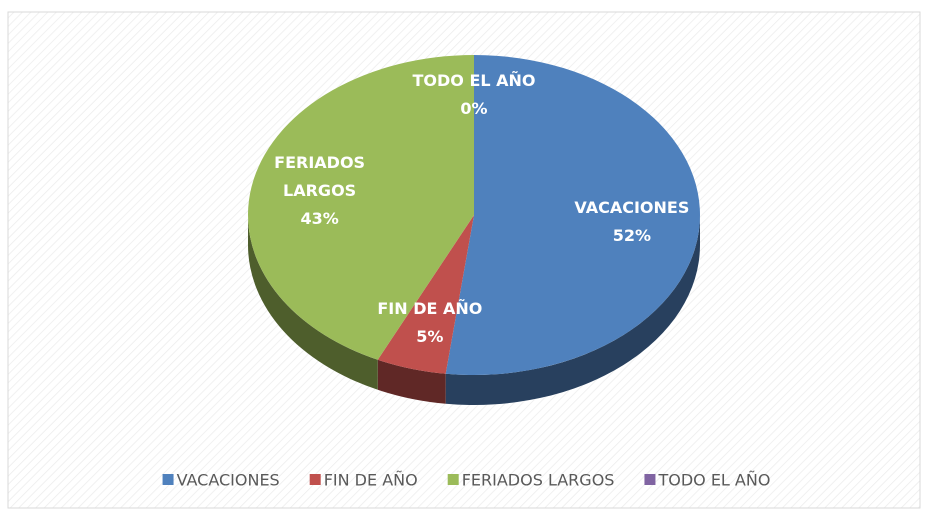  What do you see at coordinates (474, 108) in the screenshot?
I see `data-label-value: 0%` at bounding box center [474, 108].